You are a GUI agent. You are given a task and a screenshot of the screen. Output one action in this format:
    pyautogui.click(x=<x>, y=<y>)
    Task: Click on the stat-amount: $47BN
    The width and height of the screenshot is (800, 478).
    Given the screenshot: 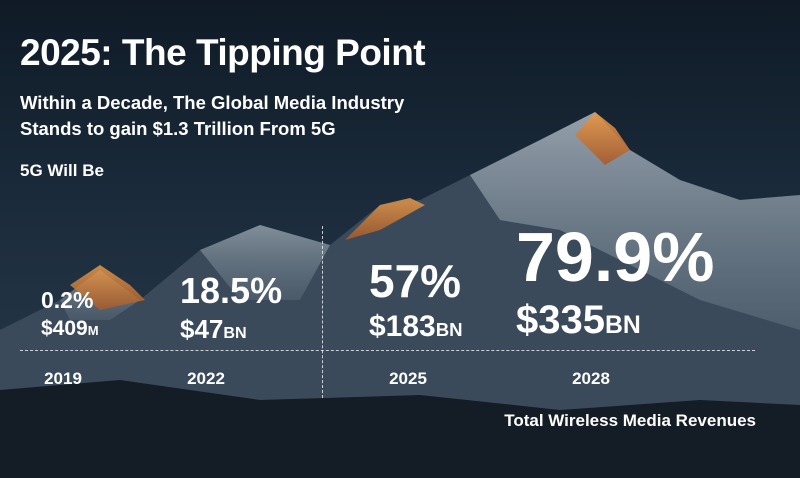 What is the action you would take?
    pyautogui.click(x=231, y=329)
    